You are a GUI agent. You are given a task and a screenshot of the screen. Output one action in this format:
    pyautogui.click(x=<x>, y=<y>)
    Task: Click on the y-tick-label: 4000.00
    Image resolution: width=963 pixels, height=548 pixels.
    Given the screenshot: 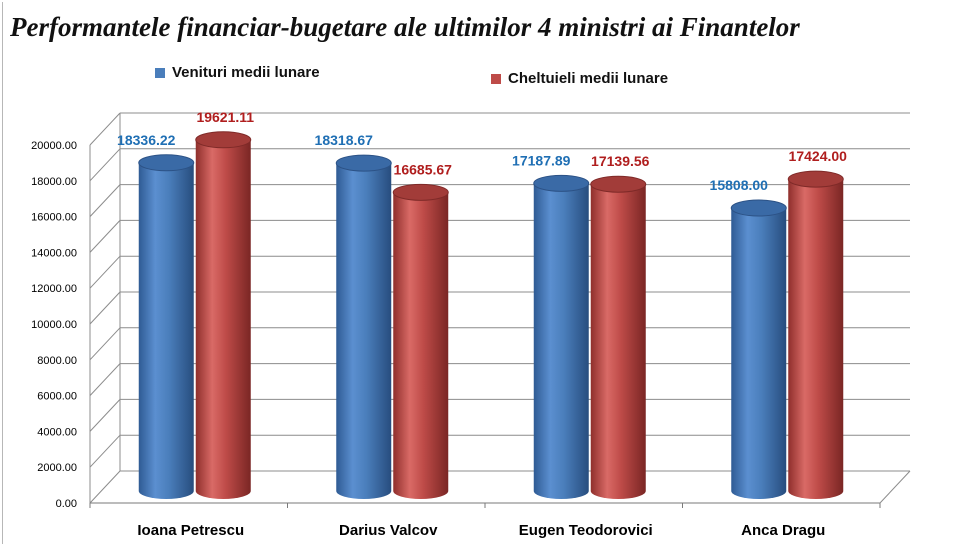 What is the action you would take?
    pyautogui.click(x=57, y=432)
    